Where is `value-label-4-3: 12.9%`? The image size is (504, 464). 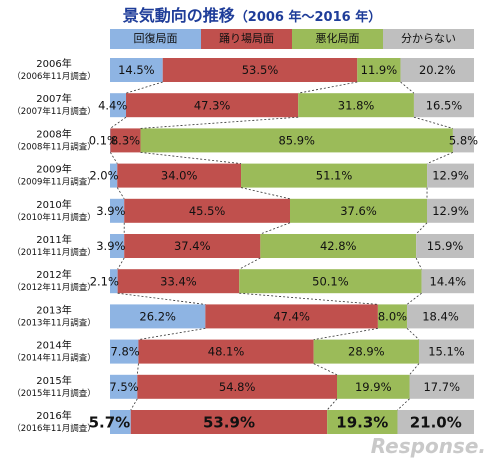 value-label-4-3: 12.9% is located at coordinates (450, 211).